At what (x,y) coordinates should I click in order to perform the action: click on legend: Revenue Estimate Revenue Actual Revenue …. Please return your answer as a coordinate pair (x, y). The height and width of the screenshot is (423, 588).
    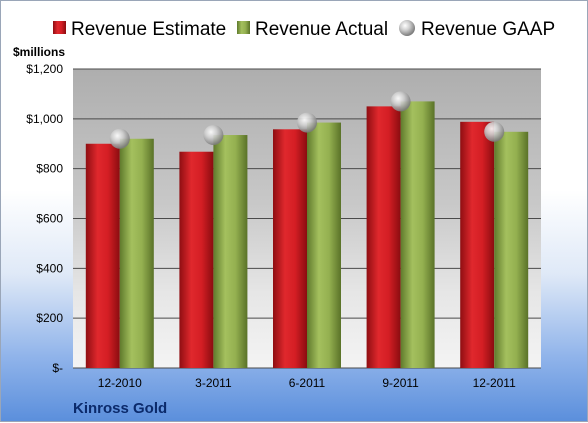
    Looking at the image, I should click on (304, 29).